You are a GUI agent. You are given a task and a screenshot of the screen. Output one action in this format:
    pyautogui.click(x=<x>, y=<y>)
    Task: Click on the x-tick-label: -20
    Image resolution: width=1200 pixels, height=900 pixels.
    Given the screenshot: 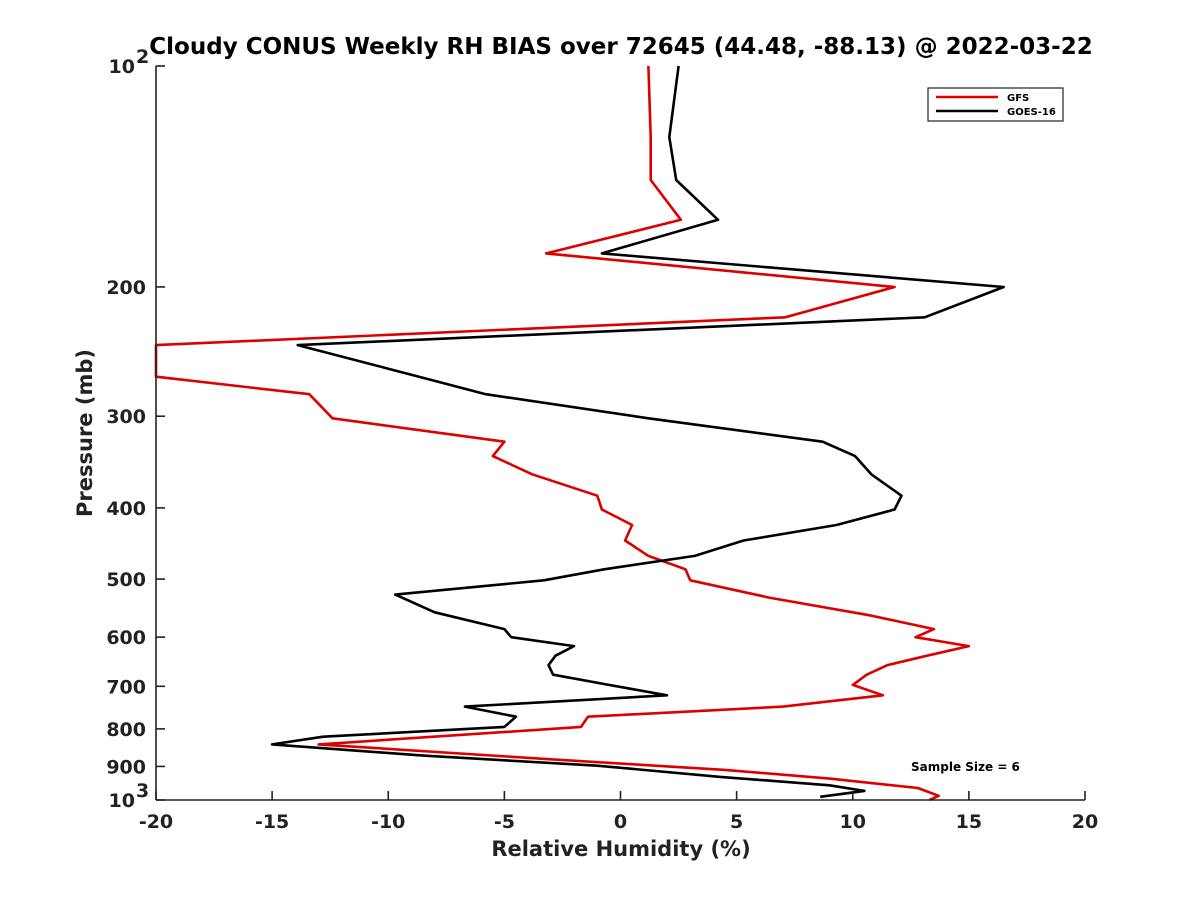 What is the action you would take?
    pyautogui.click(x=156, y=822)
    